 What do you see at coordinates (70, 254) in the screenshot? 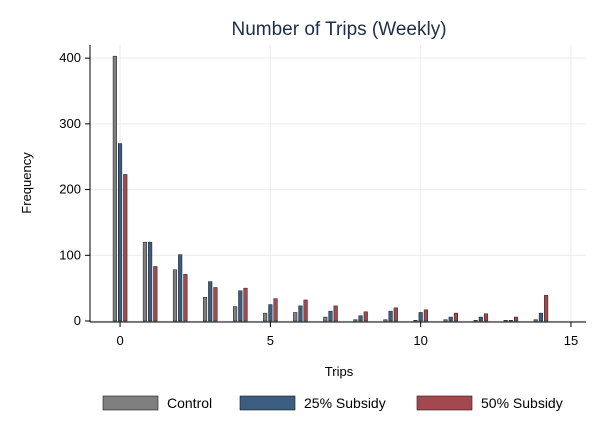
I see `y-tick-label: 100` at bounding box center [70, 254].